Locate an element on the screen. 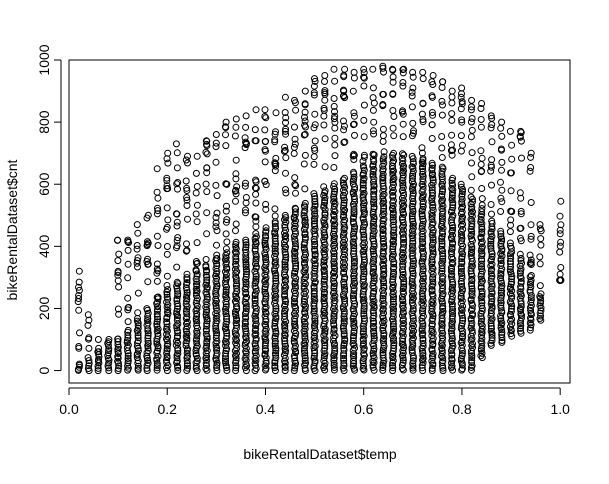  y-tick-label: 200 is located at coordinates (44, 309).